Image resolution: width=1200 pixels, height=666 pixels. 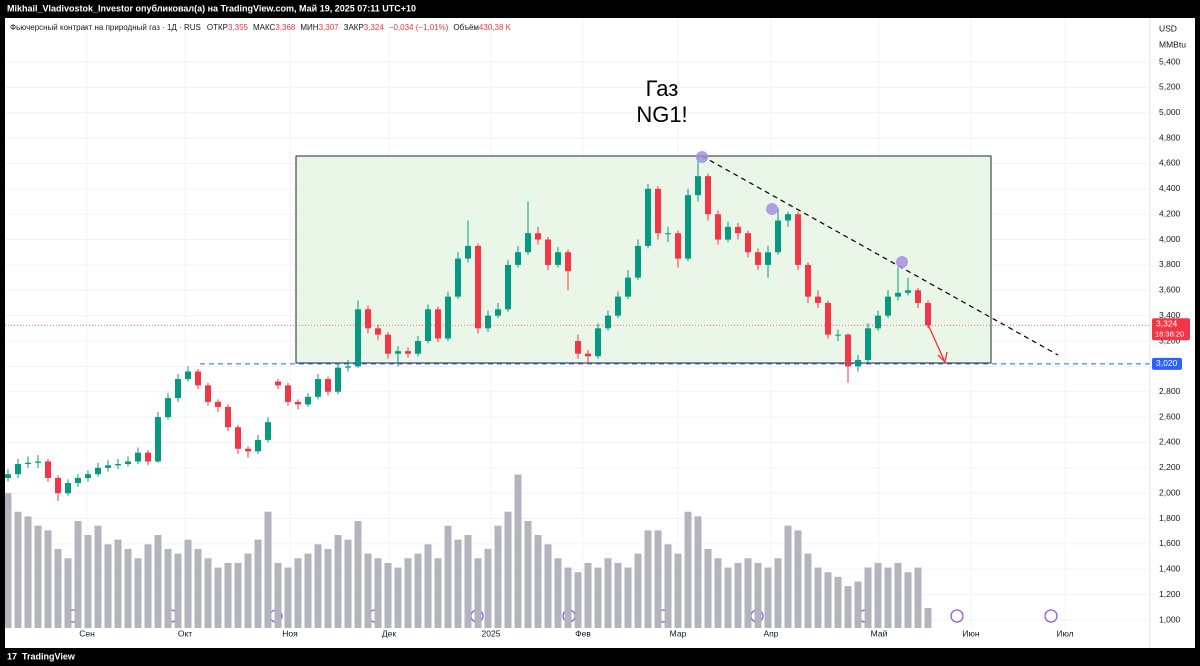 What do you see at coordinates (970, 633) in the screenshot?
I see `x-tick-label: Июн` at bounding box center [970, 633].